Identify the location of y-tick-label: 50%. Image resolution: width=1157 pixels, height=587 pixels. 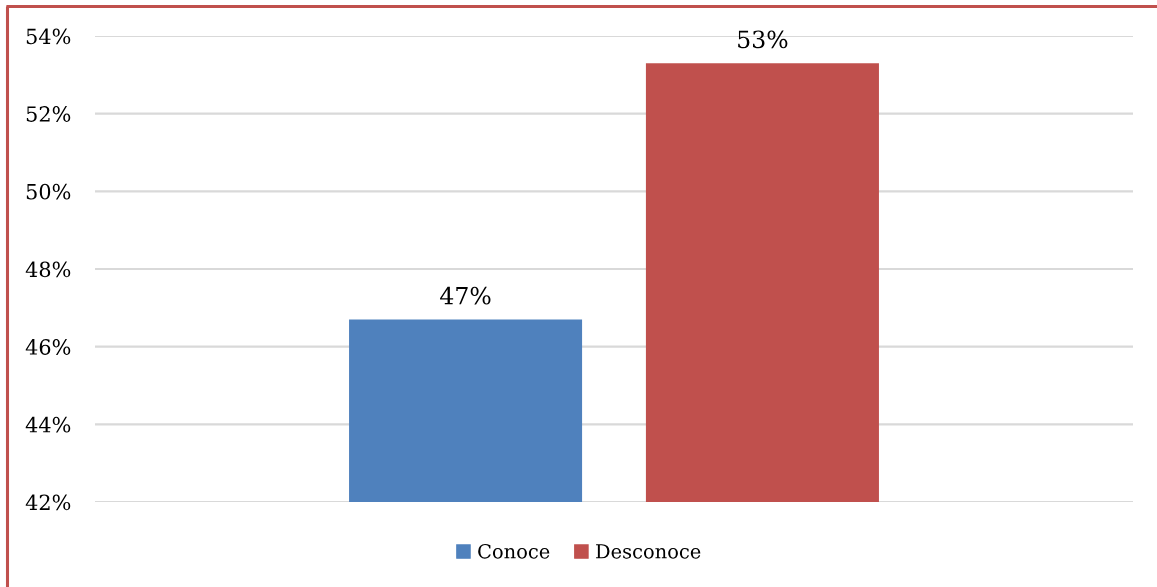
(48, 191).